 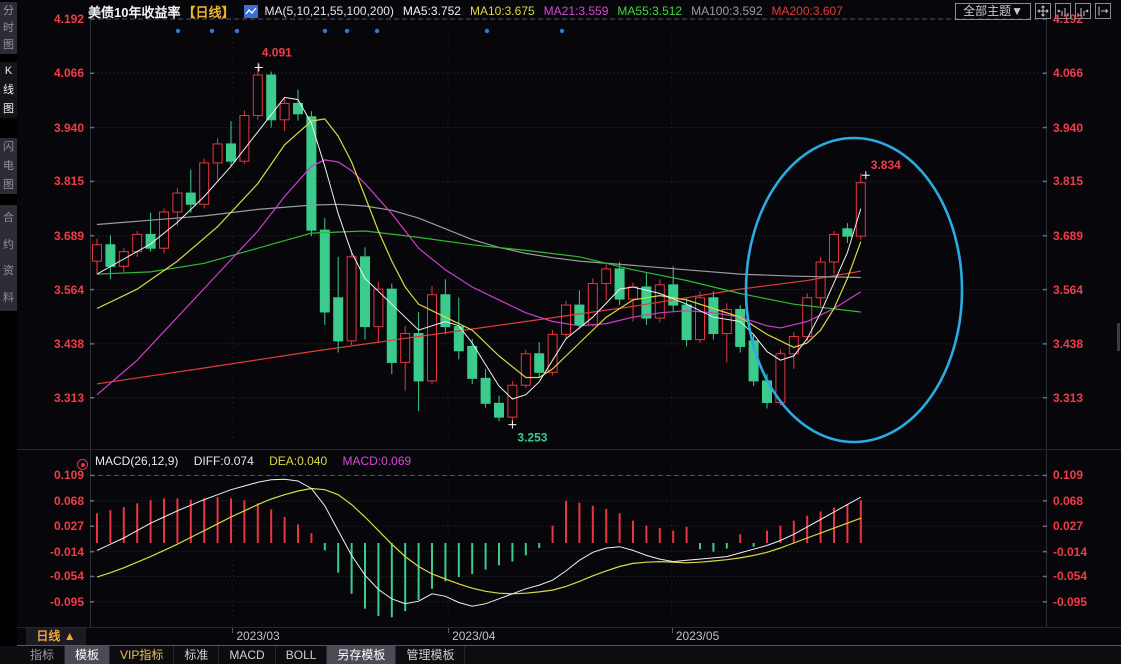 What do you see at coordinates (329, 11) in the screenshot?
I see `ma-params: MA(5,10,21,55,100,200)` at bounding box center [329, 11].